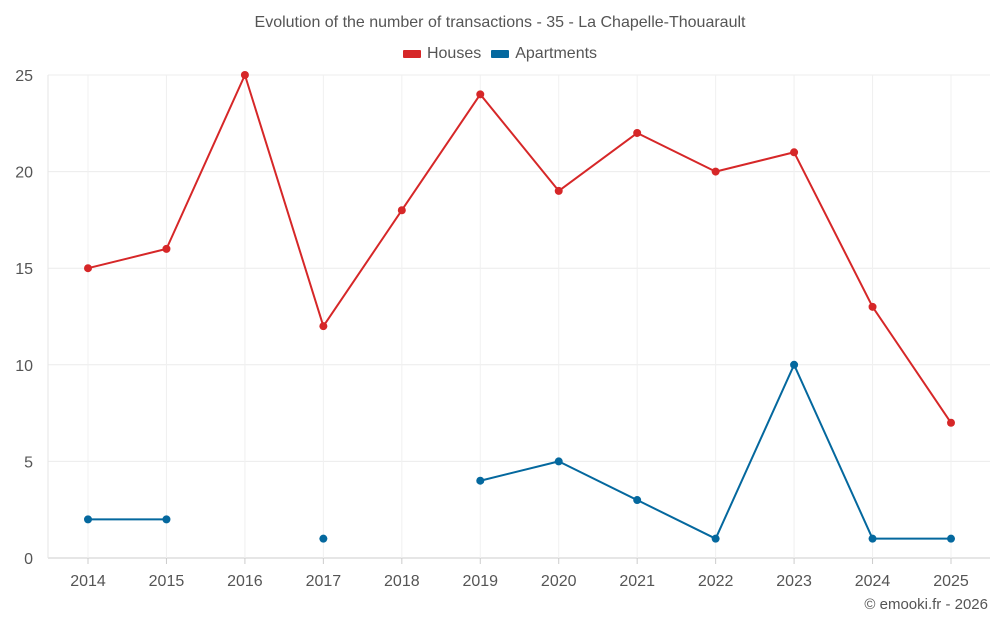  What do you see at coordinates (480, 480) in the screenshot?
I see `point-apartments-2019` at bounding box center [480, 480].